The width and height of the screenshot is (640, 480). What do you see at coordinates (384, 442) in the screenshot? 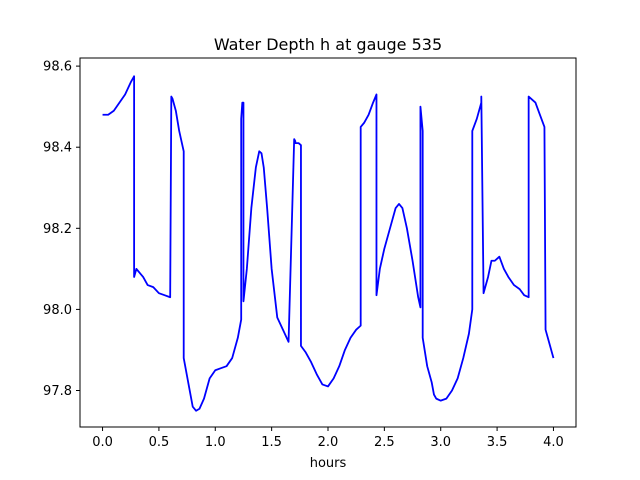
I see `x-tick-label: 2.5` at bounding box center [384, 442].